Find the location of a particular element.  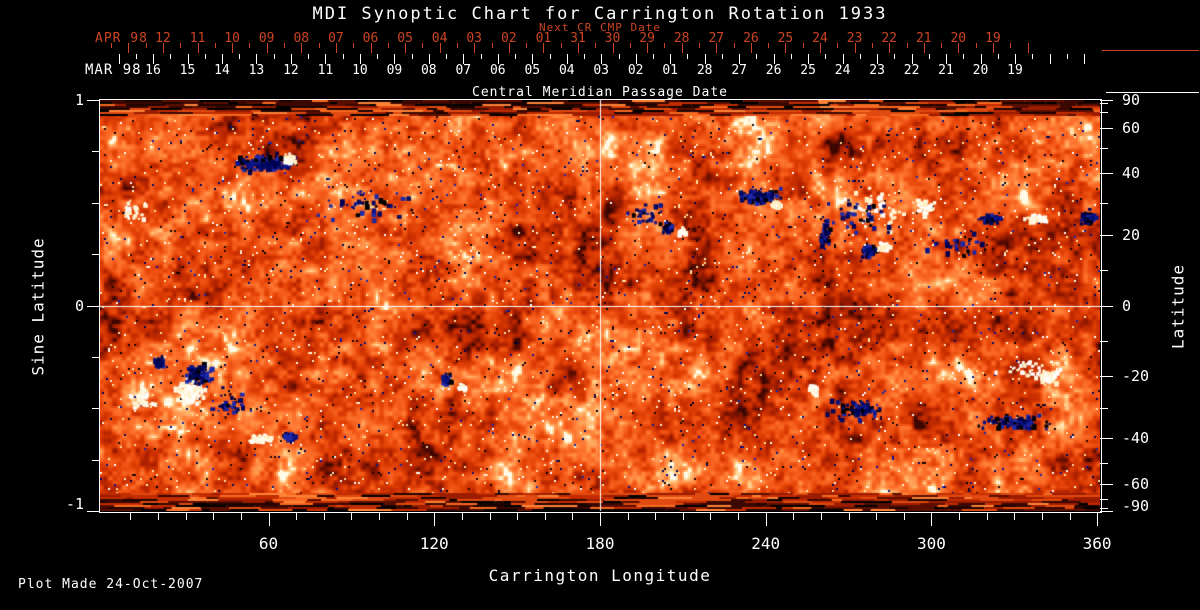

latitude-tick-label: 40 is located at coordinates (1131, 173).